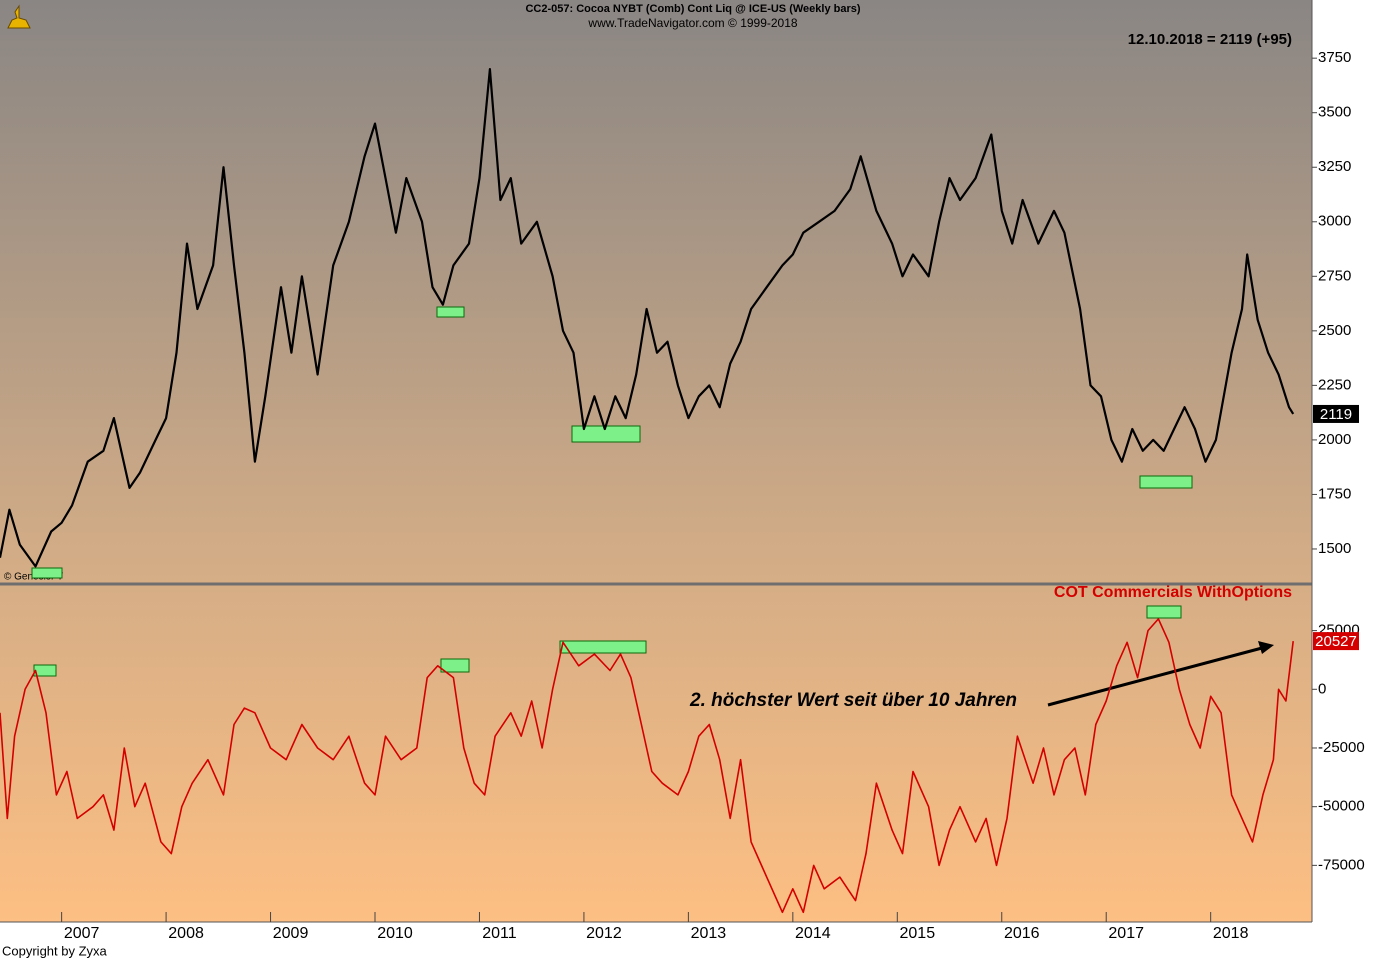 The height and width of the screenshot is (960, 1386). I want to click on x-tick-label: 2015, so click(918, 933).